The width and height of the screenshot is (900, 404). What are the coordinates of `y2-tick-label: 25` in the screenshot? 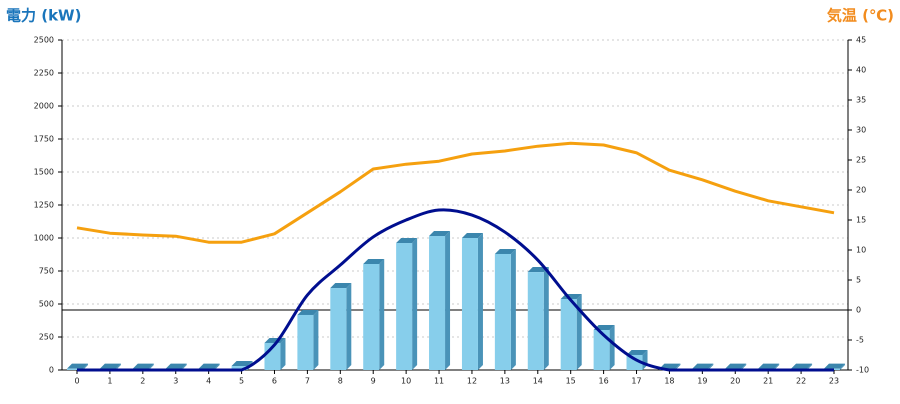 It's located at (861, 160).